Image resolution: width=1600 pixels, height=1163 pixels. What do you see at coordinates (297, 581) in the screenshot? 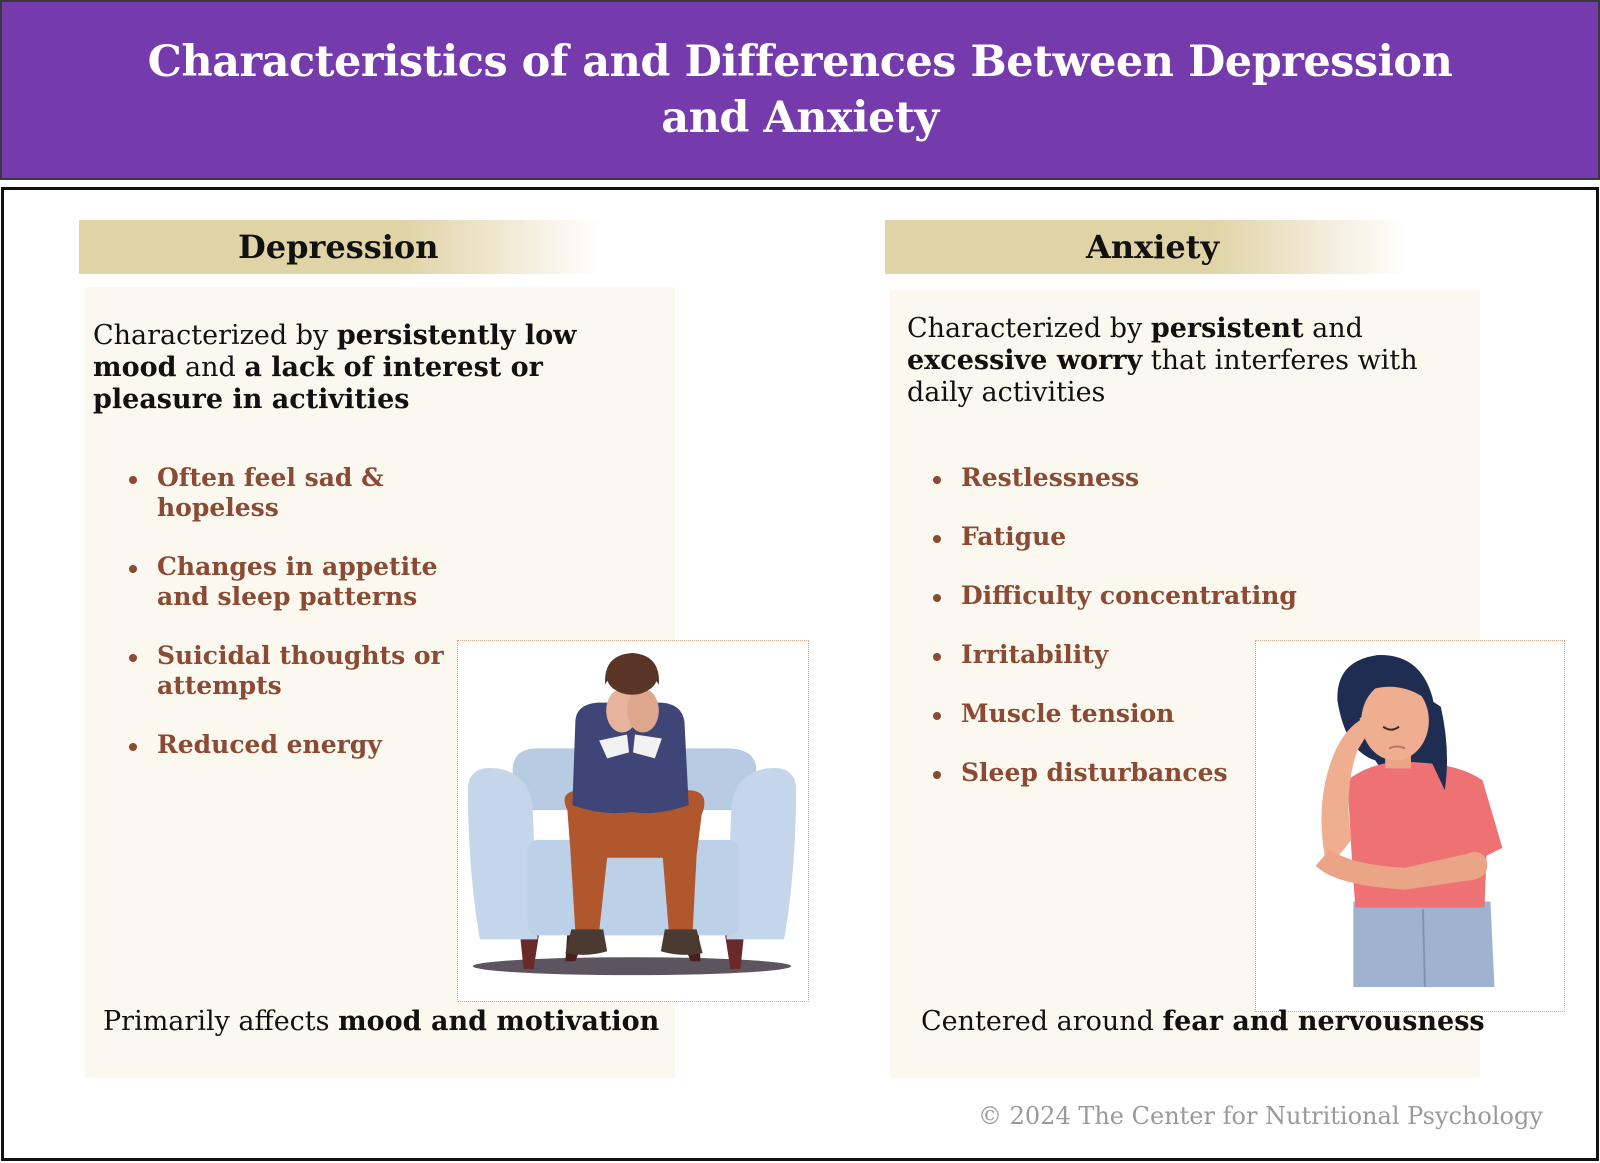
I see `depression-symptom-label: Changes in appetite and sleep patterns` at bounding box center [297, 581].